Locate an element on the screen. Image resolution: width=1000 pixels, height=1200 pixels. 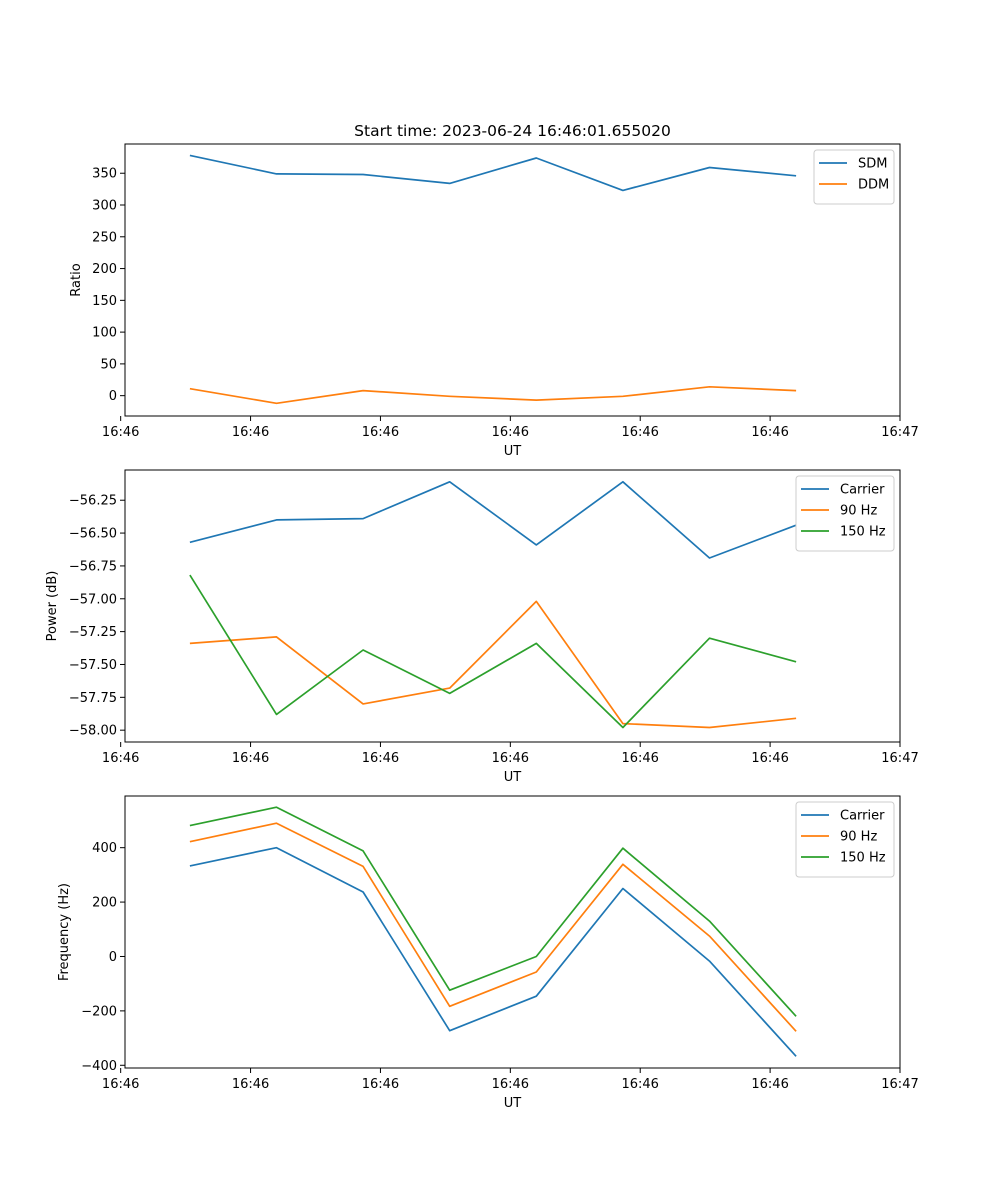
power-legend-label-150-hz: 150 Hz is located at coordinates (863, 532).